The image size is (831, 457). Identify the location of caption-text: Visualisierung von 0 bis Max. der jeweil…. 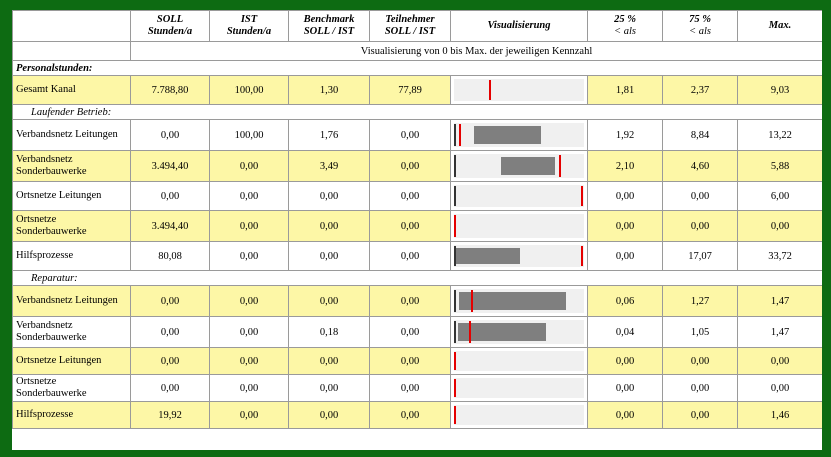
(476, 51).